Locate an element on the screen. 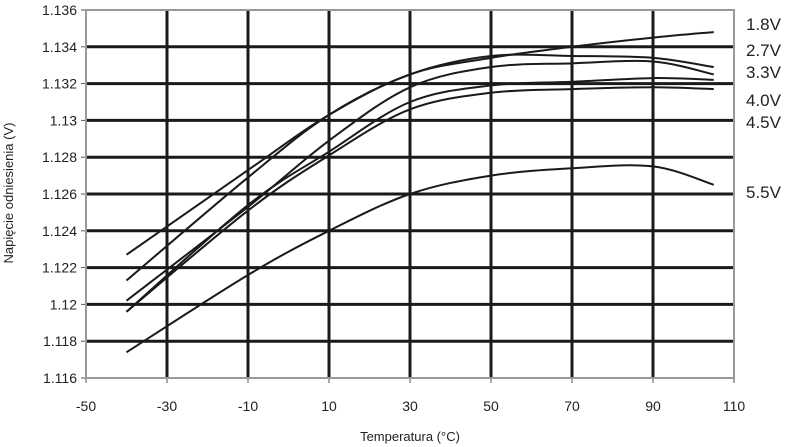  x-tick-label: -10 is located at coordinates (248, 406).